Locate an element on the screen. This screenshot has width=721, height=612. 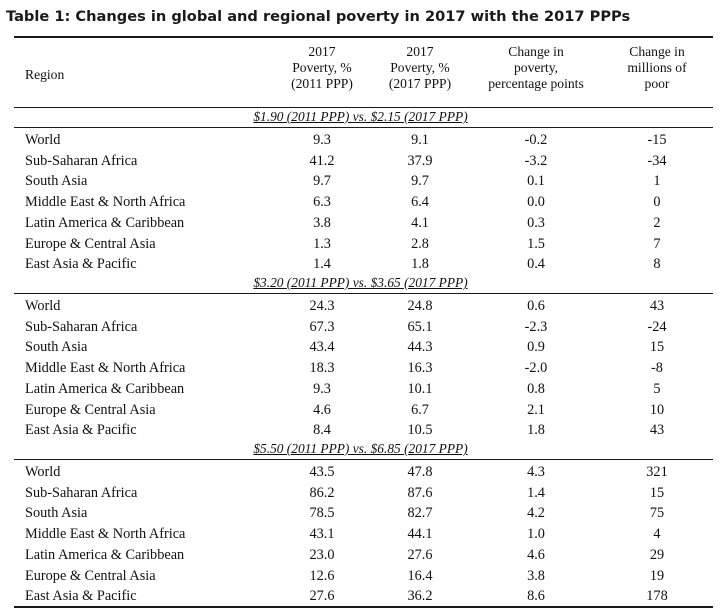
table-row: Middle East & North Africa 43.1 44.1 1.0 4 is located at coordinates (360, 534).